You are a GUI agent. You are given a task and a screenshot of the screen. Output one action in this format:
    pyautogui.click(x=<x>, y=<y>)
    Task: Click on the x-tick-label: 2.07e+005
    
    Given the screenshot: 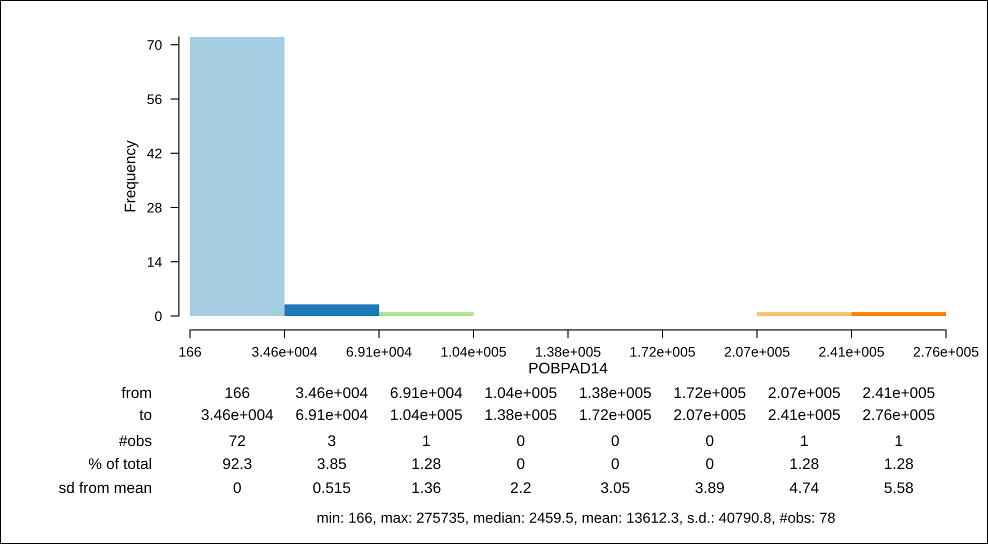 What is the action you would take?
    pyautogui.click(x=757, y=351)
    